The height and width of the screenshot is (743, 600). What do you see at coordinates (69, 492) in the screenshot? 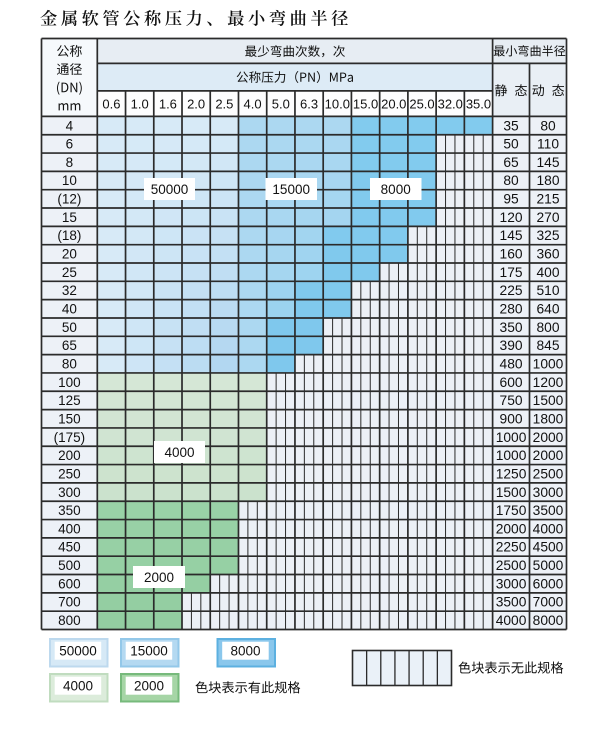
I see `svg-text: 300` at bounding box center [69, 492].